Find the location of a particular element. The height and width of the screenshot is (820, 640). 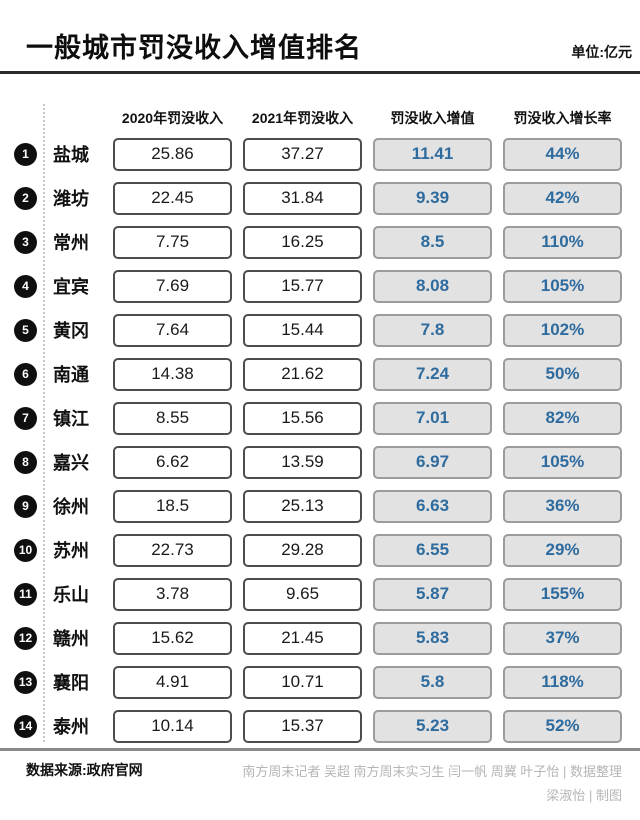

footer-divider is located at coordinates (320, 749).